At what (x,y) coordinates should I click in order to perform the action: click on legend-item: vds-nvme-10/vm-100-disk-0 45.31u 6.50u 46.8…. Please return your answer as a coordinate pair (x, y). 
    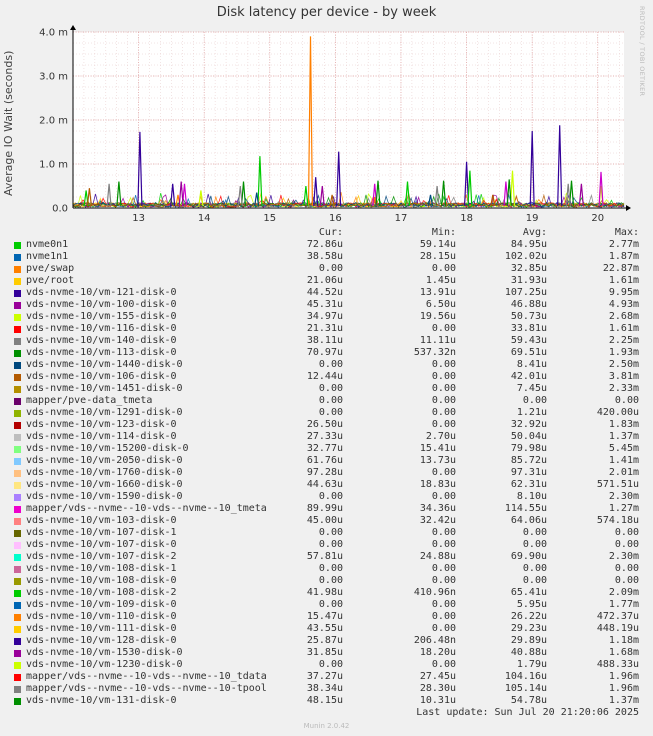
    Looking at the image, I should click on (326, 305).